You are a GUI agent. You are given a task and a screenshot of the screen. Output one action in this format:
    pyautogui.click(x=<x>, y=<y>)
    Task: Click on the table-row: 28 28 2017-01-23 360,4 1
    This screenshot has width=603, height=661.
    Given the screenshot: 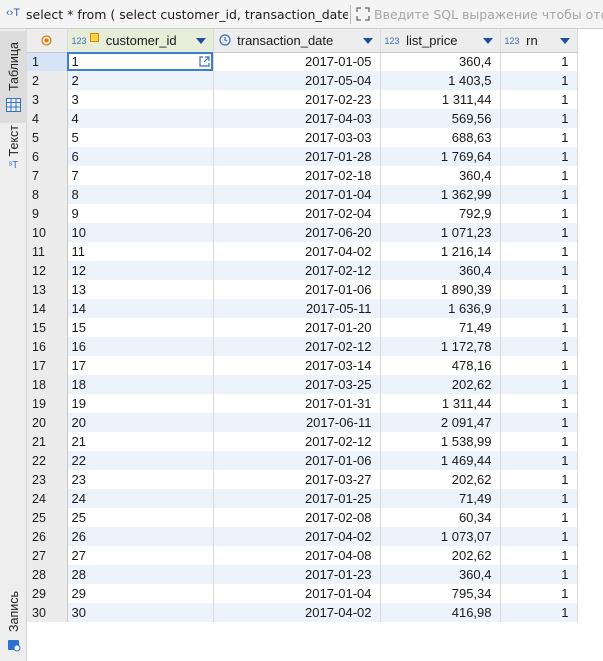 What is the action you would take?
    pyautogui.click(x=302, y=574)
    